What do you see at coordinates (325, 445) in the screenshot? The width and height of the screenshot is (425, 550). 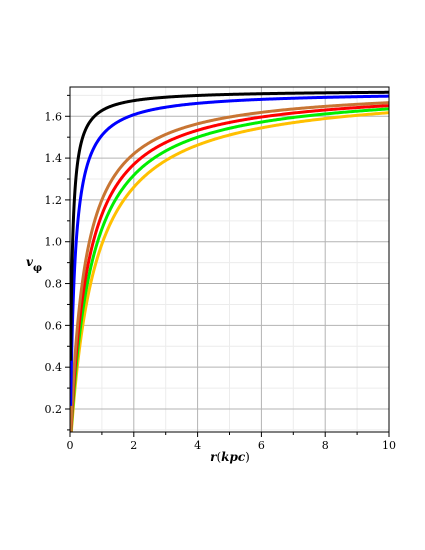 I see `x-tick-label: 8` at bounding box center [325, 445].